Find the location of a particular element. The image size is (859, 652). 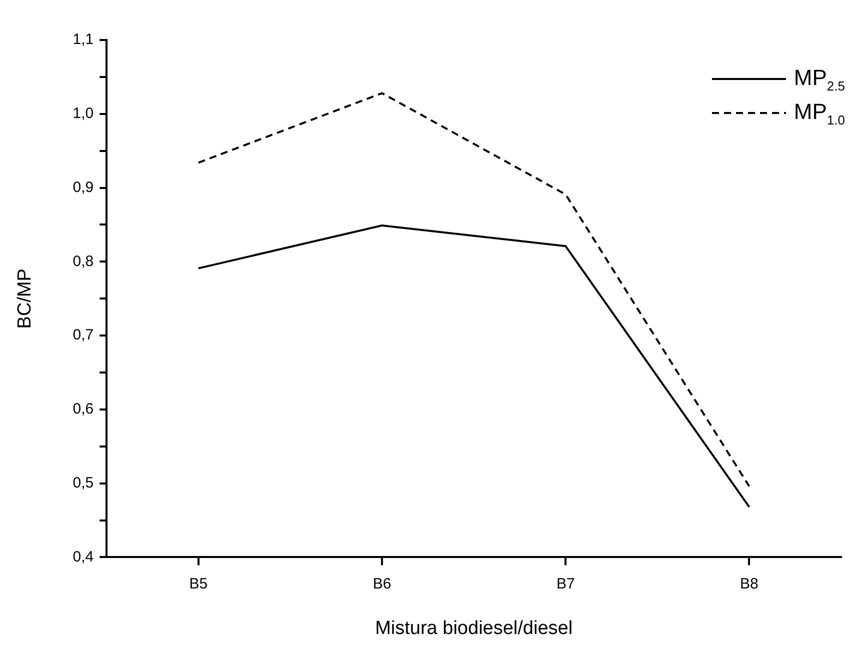

x-tick-label: B8 is located at coordinates (749, 583).